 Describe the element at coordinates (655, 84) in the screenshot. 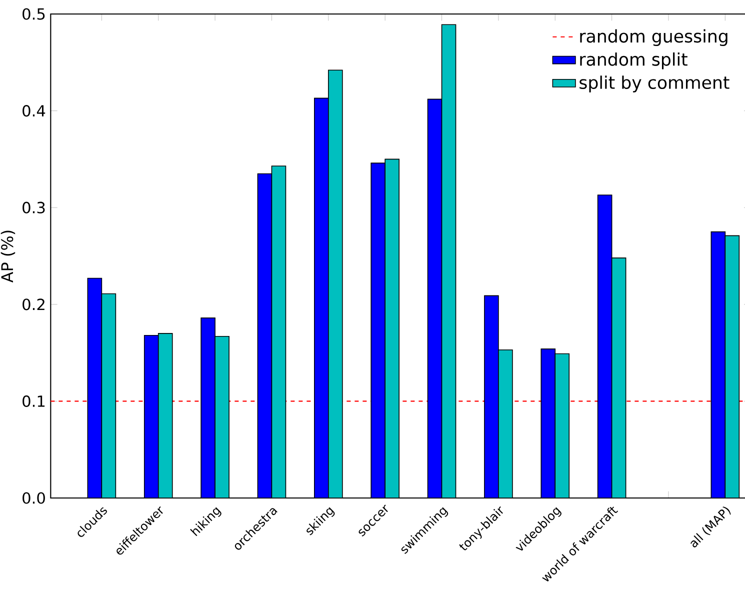

I see `legend-label: split by comment` at that location.